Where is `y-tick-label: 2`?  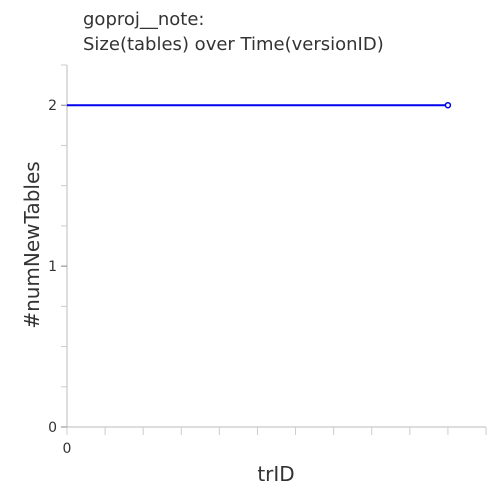 y-tick-label: 2 is located at coordinates (52, 106).